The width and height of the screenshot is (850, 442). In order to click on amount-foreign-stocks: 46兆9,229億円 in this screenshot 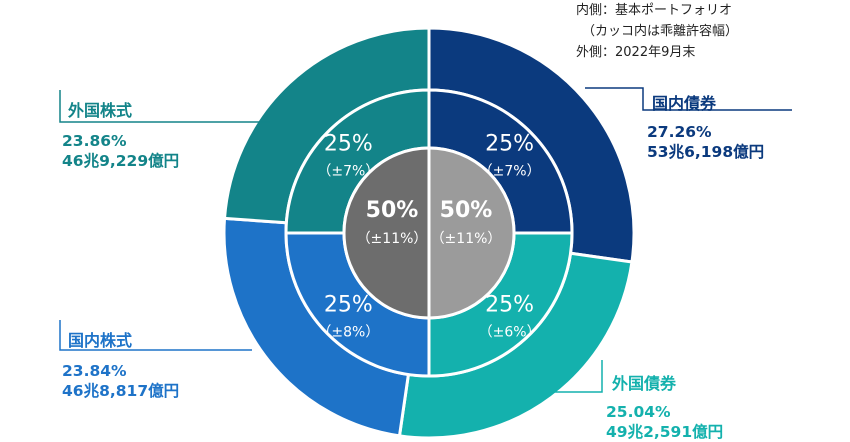, I will do `click(121, 161)`.